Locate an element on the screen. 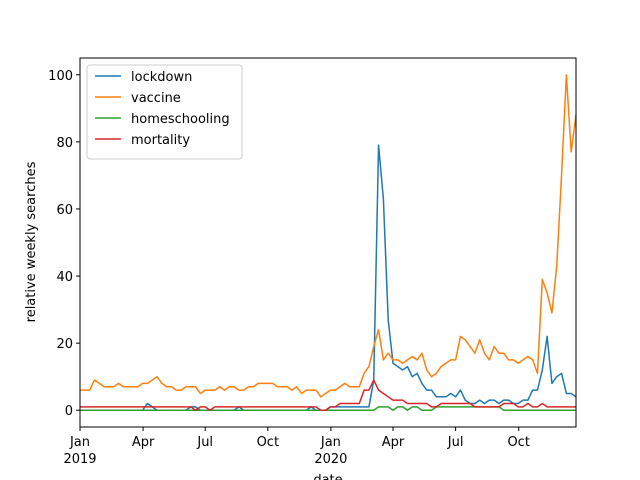 Image resolution: width=640 pixels, height=480 pixels. y-tick-label: 60 is located at coordinates (64, 210).